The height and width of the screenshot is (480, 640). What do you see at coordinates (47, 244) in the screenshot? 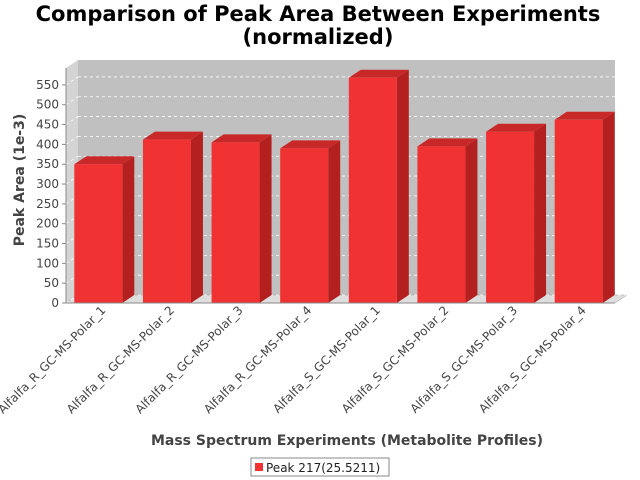
I see `y-tick-label: 150` at bounding box center [47, 244].